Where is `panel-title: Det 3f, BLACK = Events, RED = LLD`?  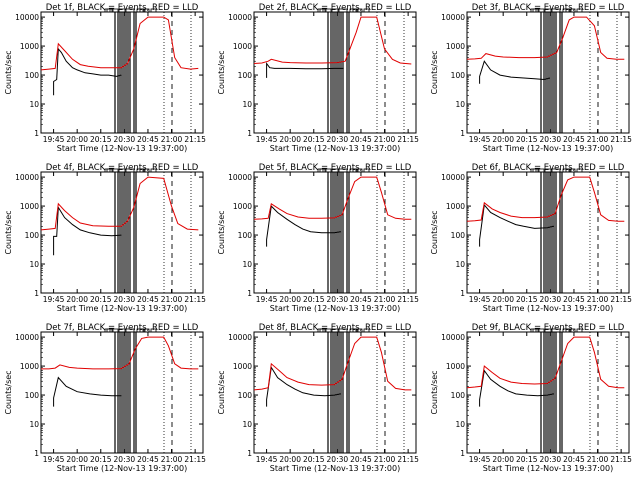 panel-title: Det 3f, BLACK = Events, RED = LLD is located at coordinates (548, 8).